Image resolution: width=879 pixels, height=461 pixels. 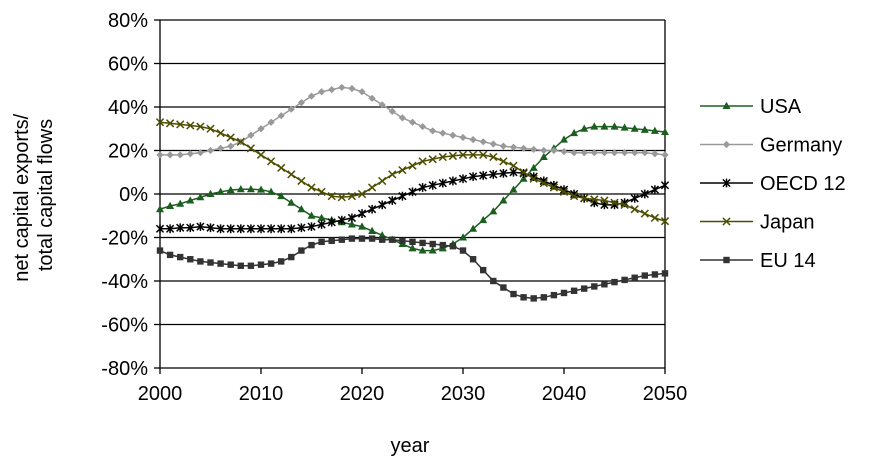 I want to click on y-tick-label: 80%, so click(x=128, y=21).